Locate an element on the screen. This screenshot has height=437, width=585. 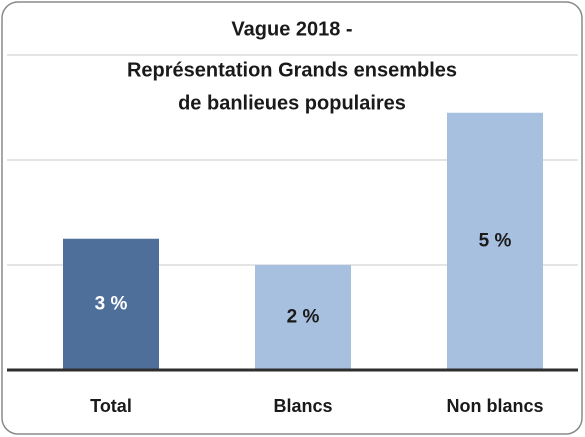
chart-title: Représentation Grands ensembles is located at coordinates (292, 70).